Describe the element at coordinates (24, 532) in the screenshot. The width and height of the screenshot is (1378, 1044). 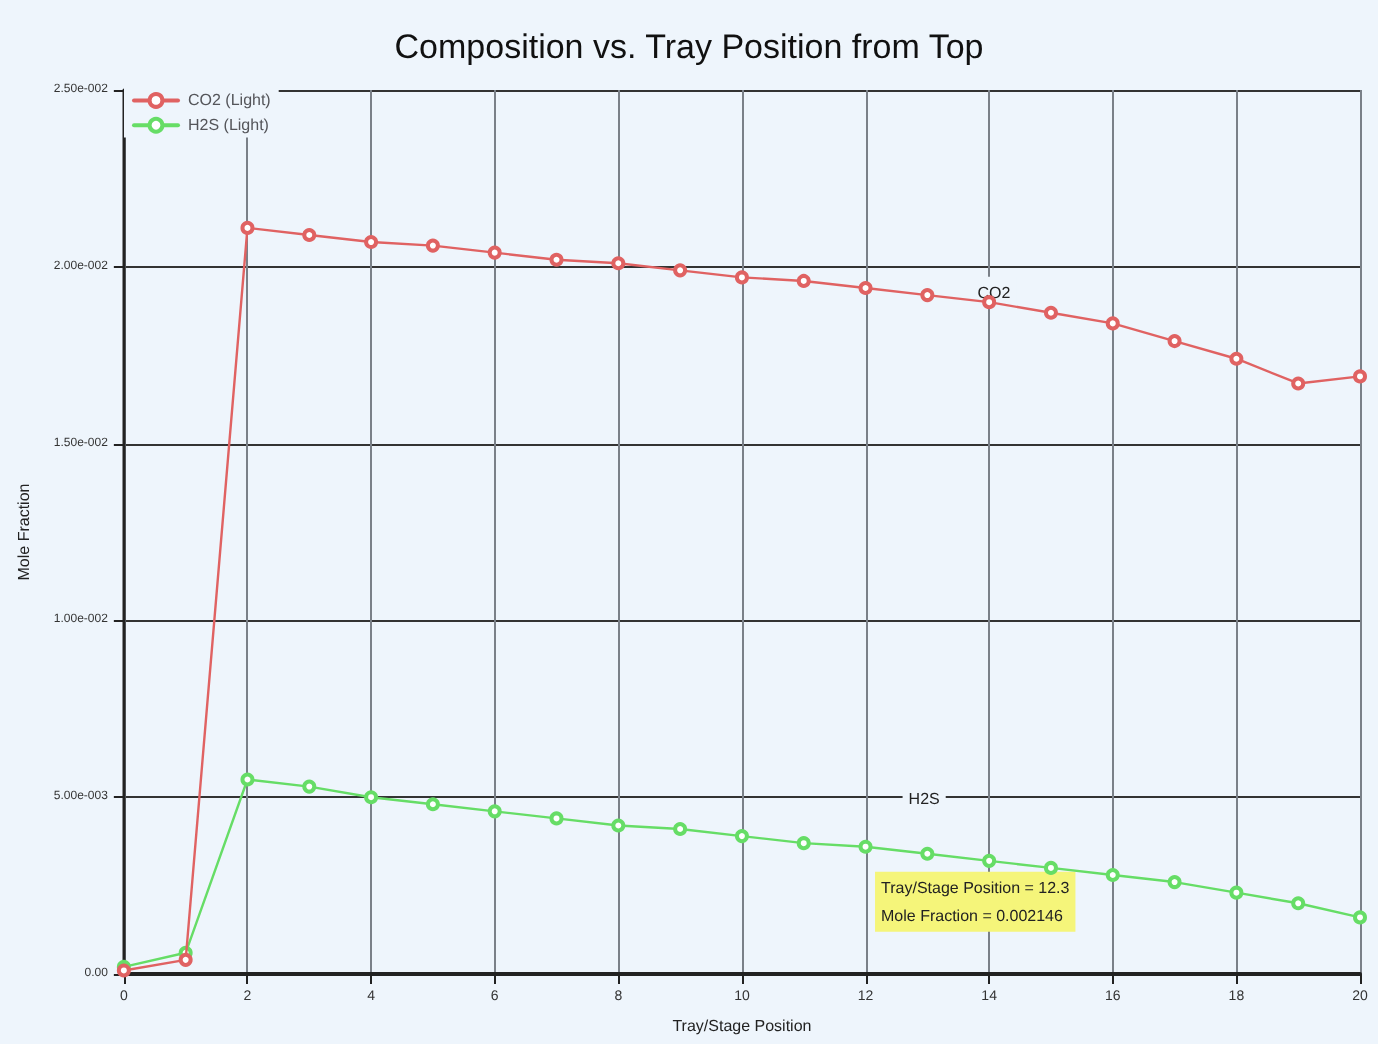
I see `y-axis-title: Mole Fraction` at that location.